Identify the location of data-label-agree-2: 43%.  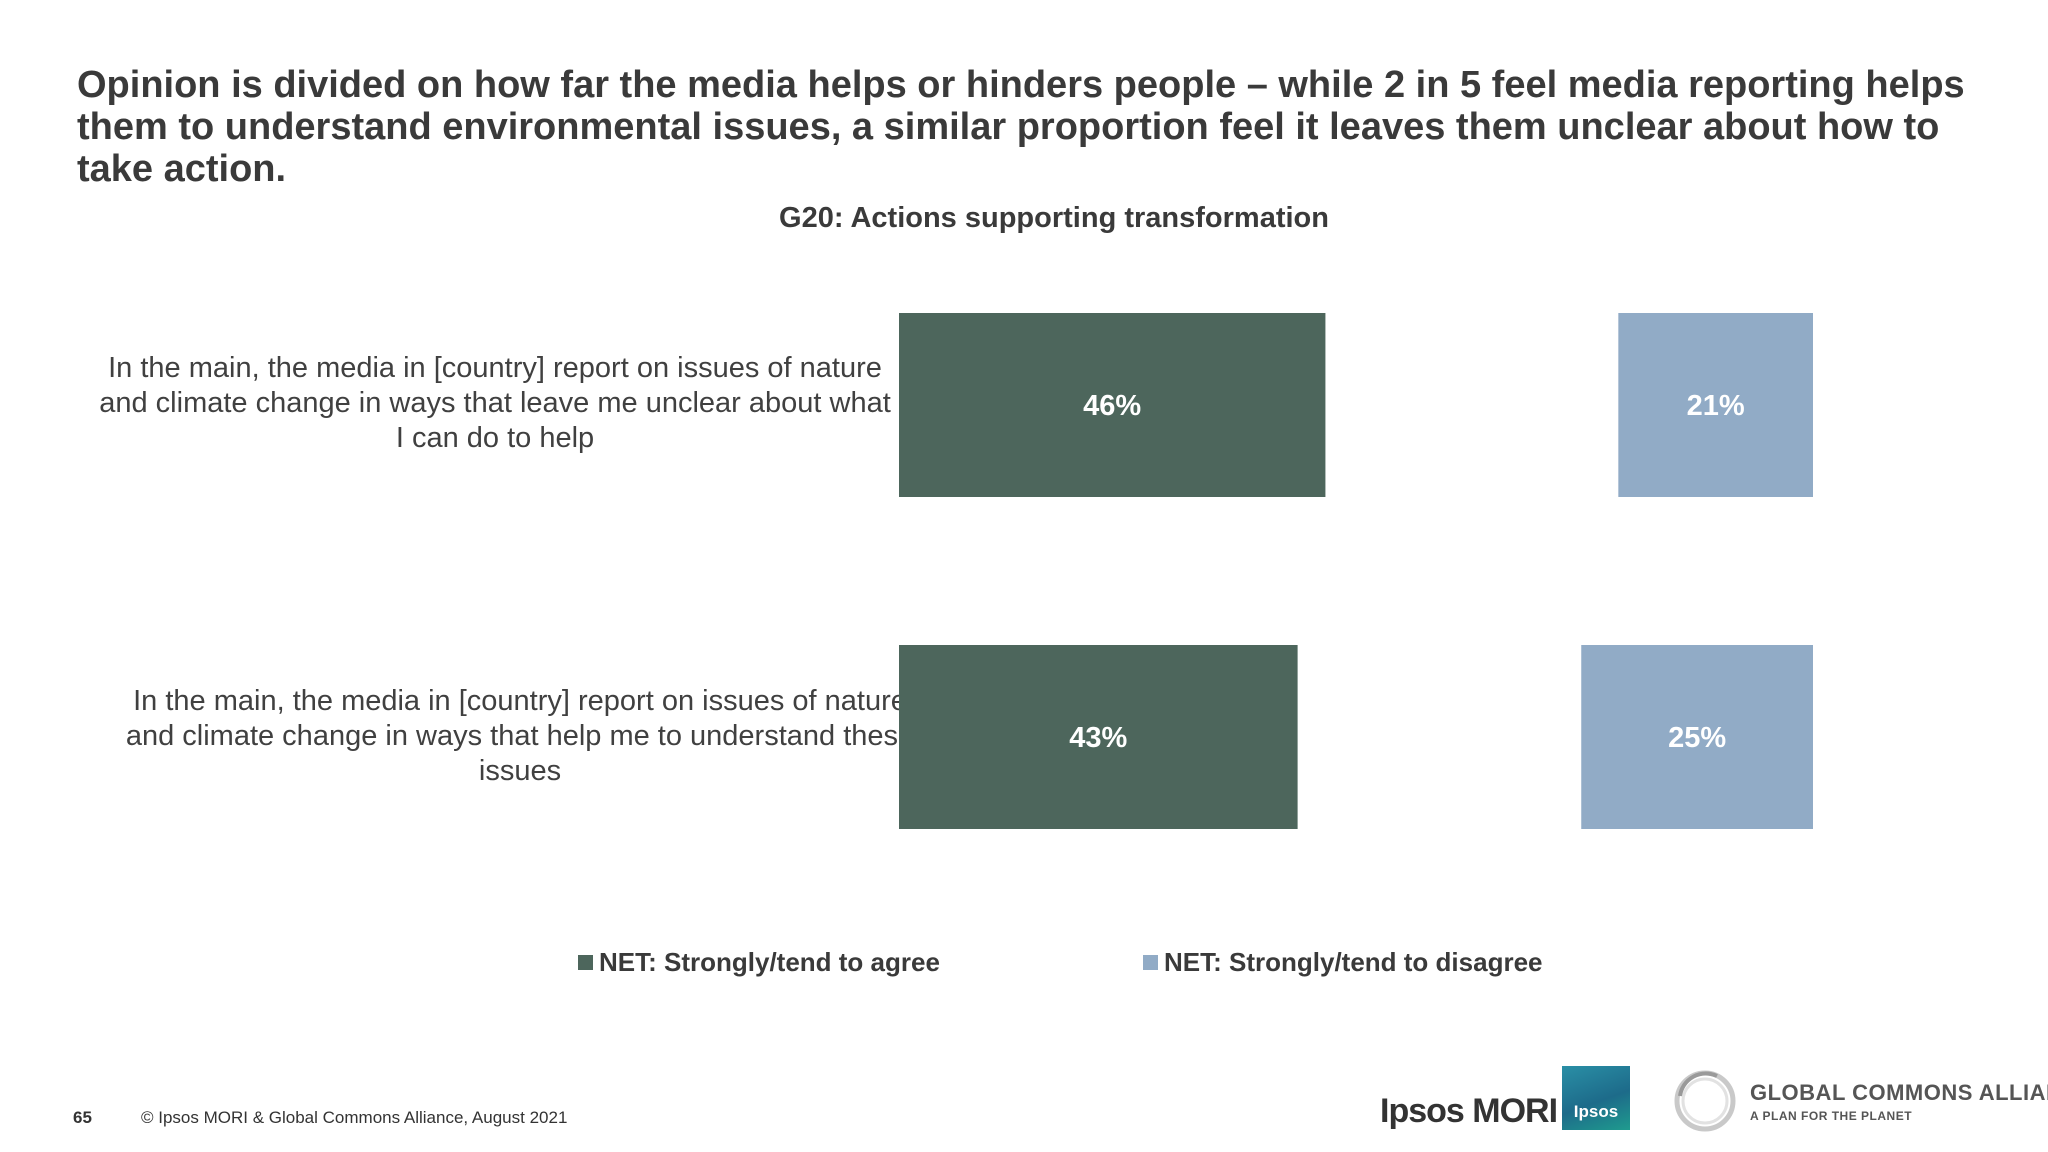
(1098, 738).